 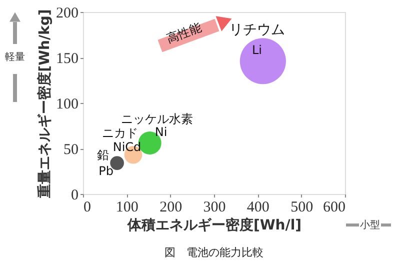 I want to click on x-tick-label: 200, so click(x=171, y=208).